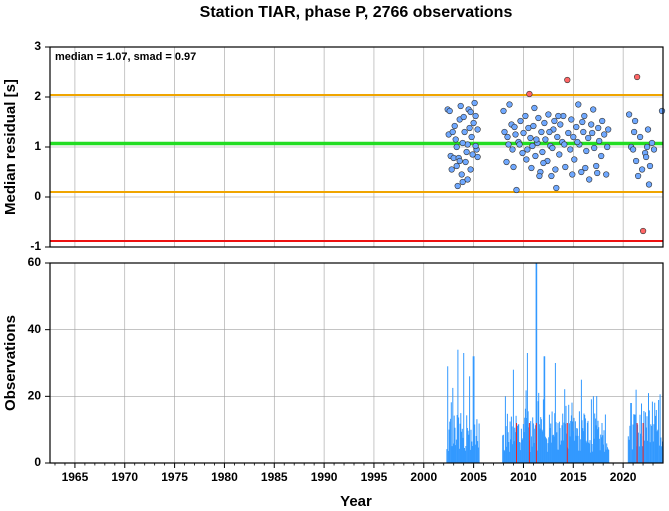 The height and width of the screenshot is (511, 669). Describe the element at coordinates (37, 462) in the screenshot. I see `bottom-y-tick-label-0: 0` at that location.